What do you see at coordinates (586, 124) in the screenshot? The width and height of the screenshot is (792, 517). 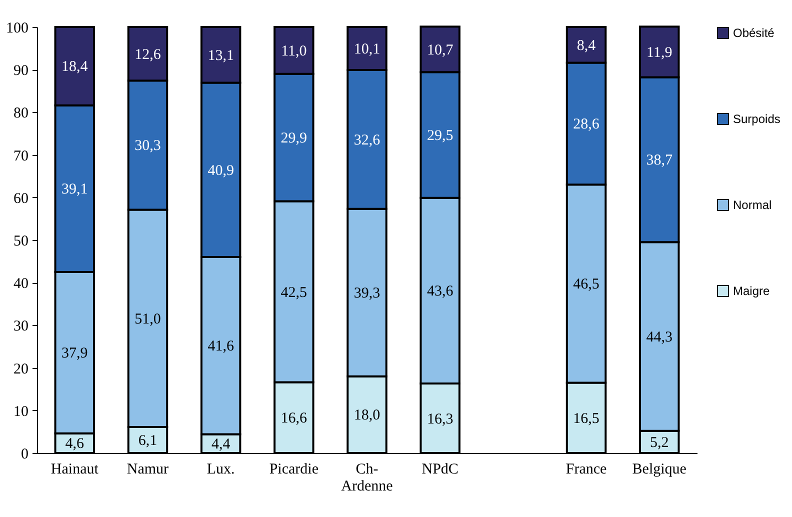 I see `data-label: 28,6` at bounding box center [586, 124].